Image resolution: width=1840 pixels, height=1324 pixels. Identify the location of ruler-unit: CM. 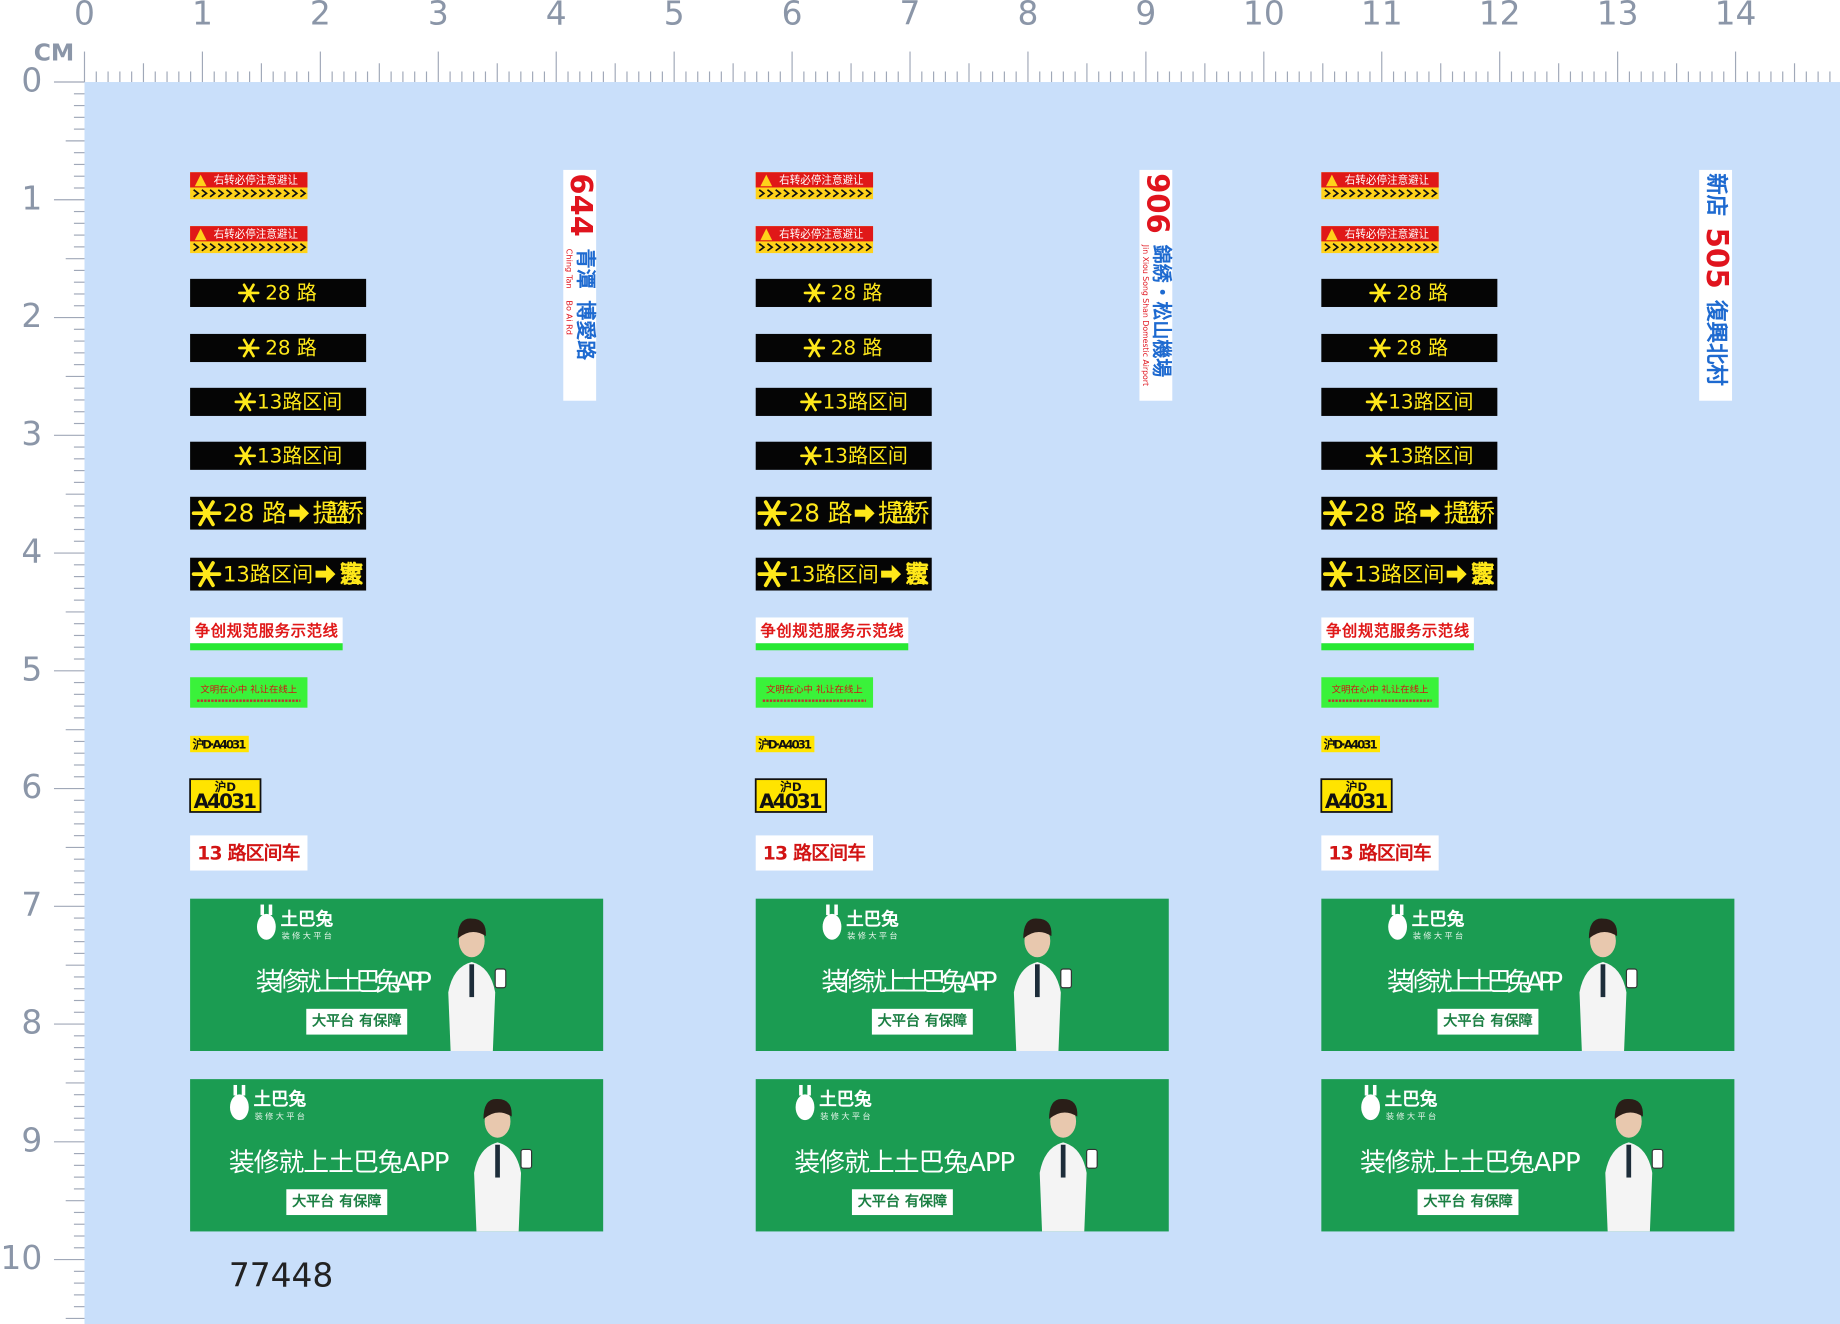
(54, 52).